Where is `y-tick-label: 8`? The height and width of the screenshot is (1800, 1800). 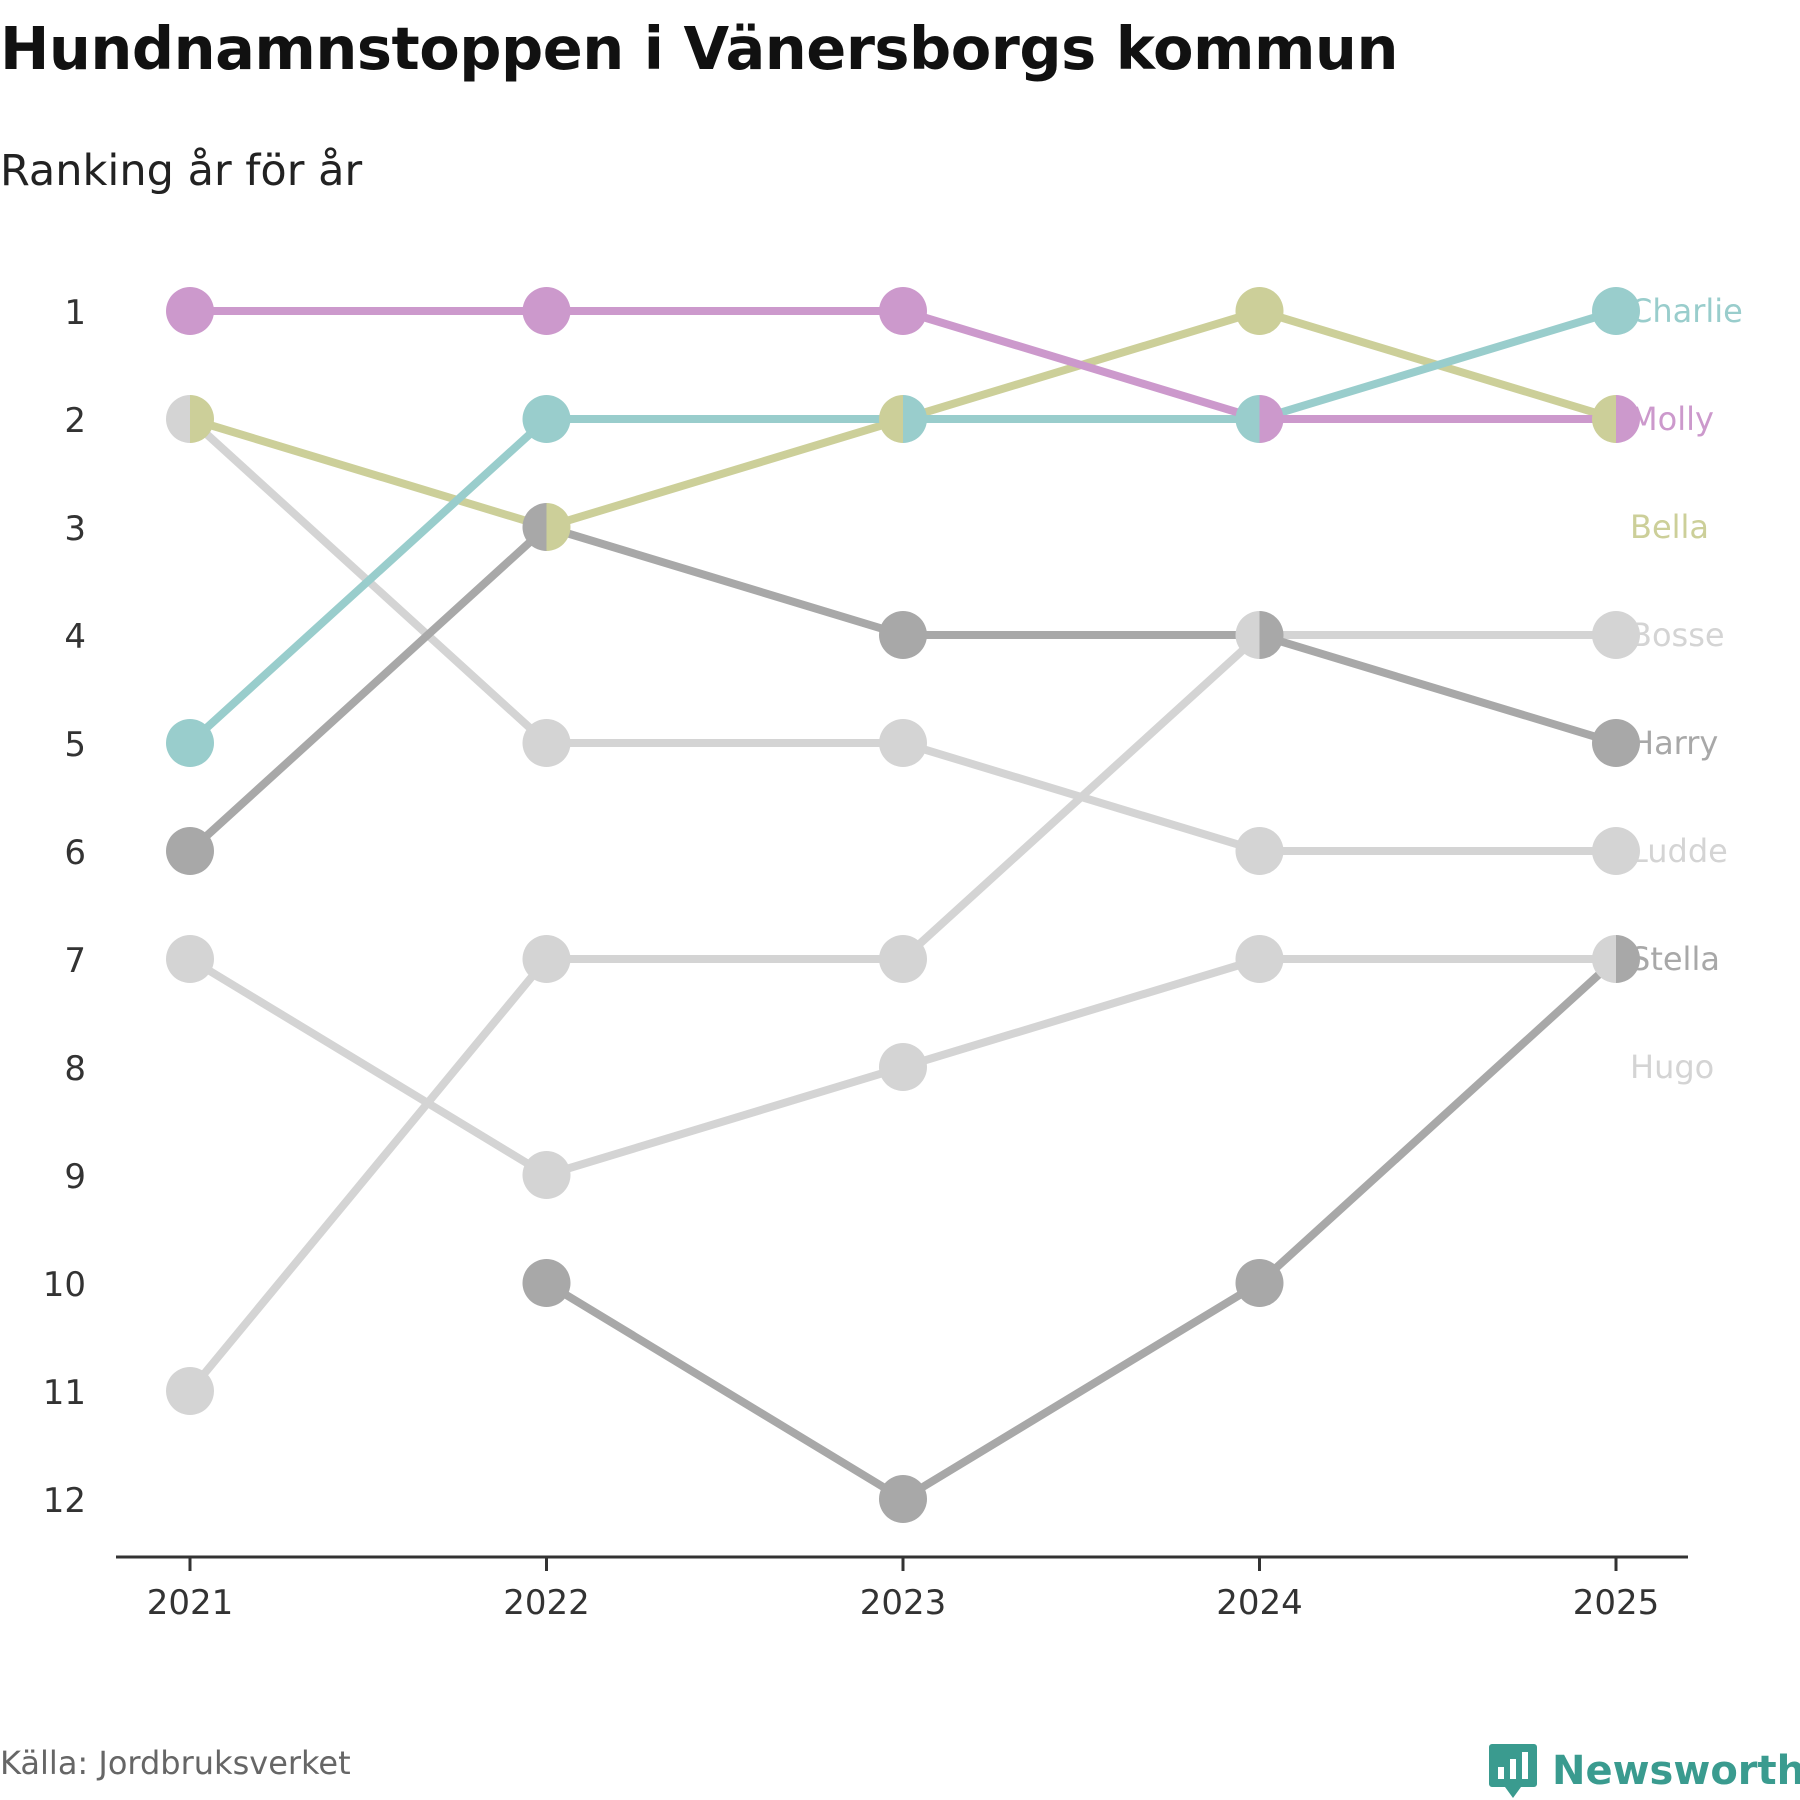
y-tick-label: 8 is located at coordinates (75, 1069).